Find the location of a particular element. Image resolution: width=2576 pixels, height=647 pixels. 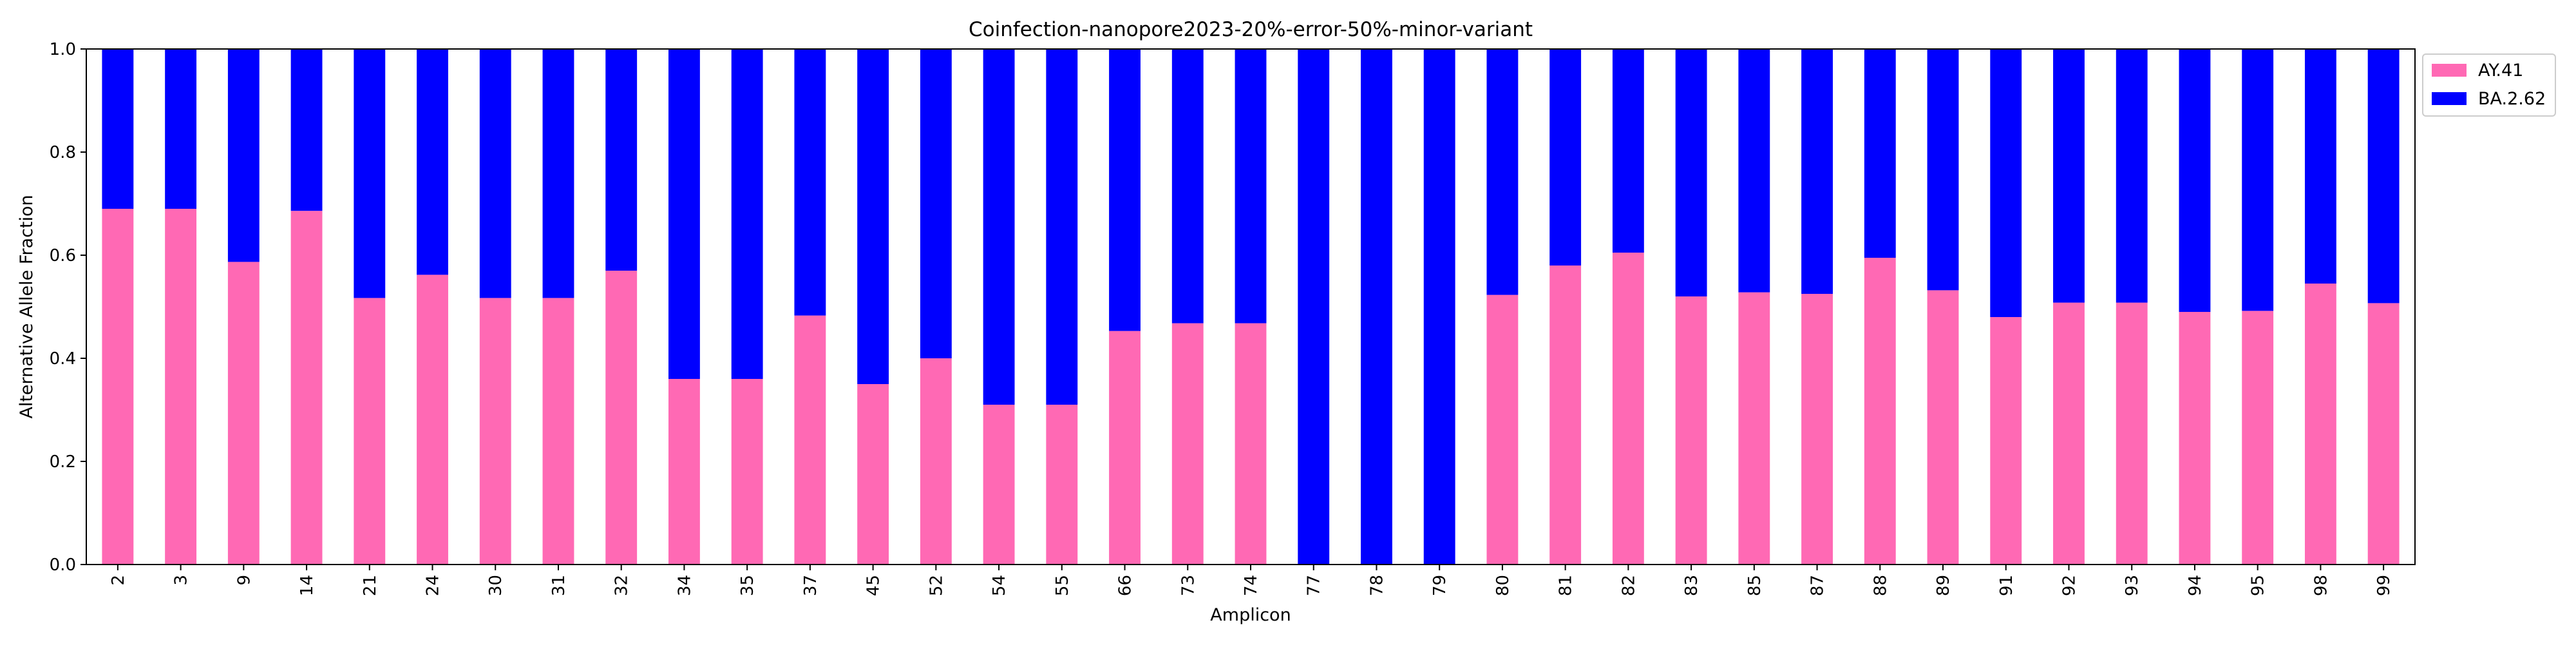

x-tick-label: 95 is located at coordinates (2258, 585).